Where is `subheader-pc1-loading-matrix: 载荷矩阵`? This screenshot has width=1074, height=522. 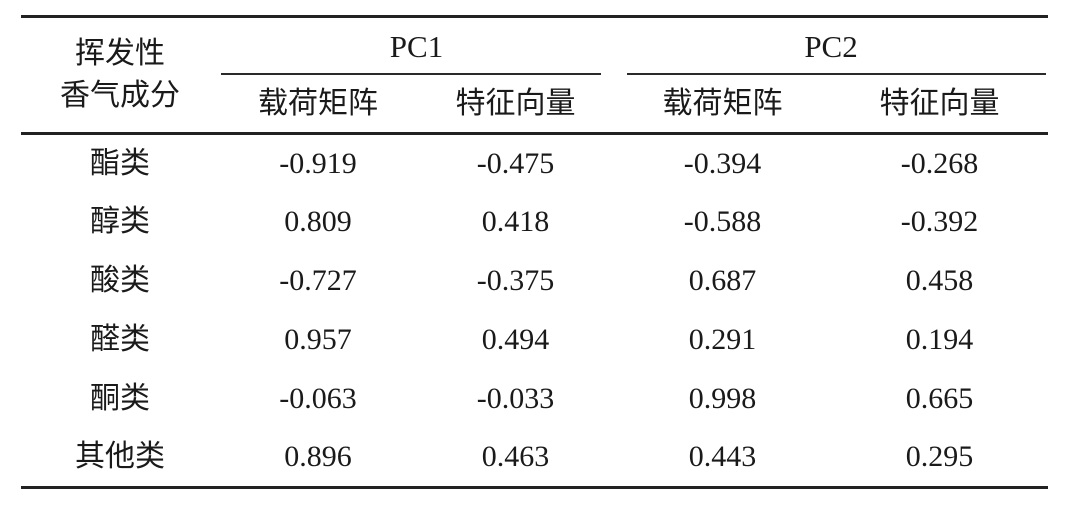 subheader-pc1-loading-matrix: 载荷矩阵 is located at coordinates (318, 105).